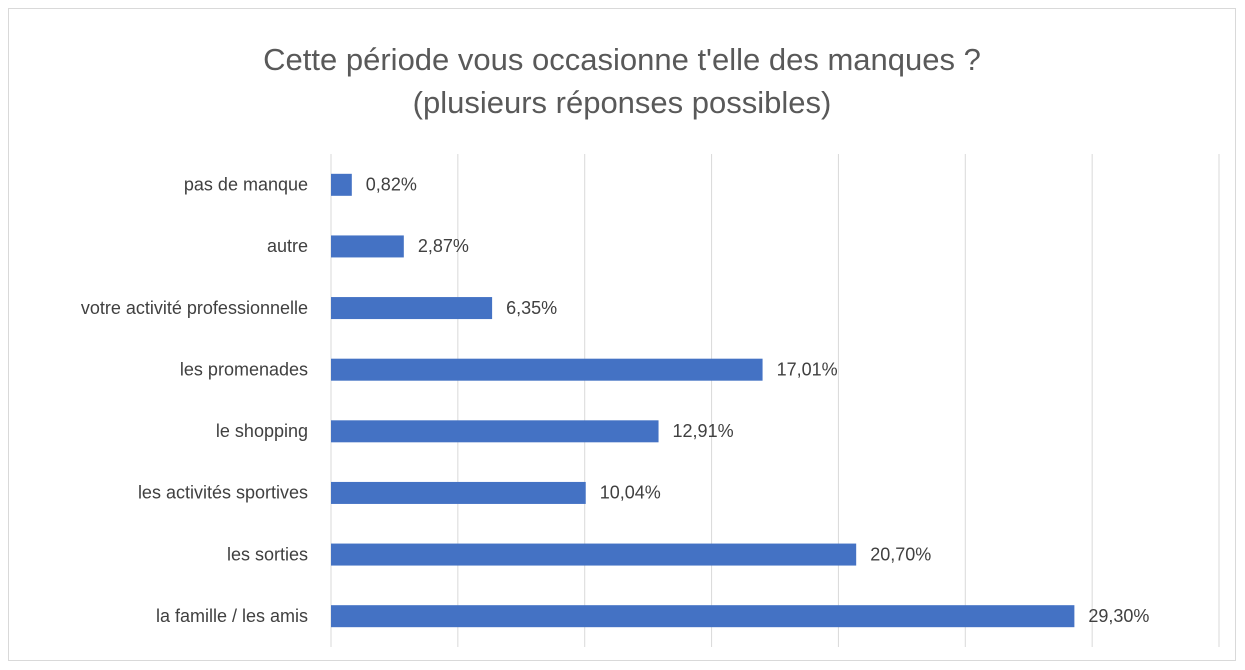 The image size is (1245, 670). I want to click on data-label: 2,87%, so click(443, 246).